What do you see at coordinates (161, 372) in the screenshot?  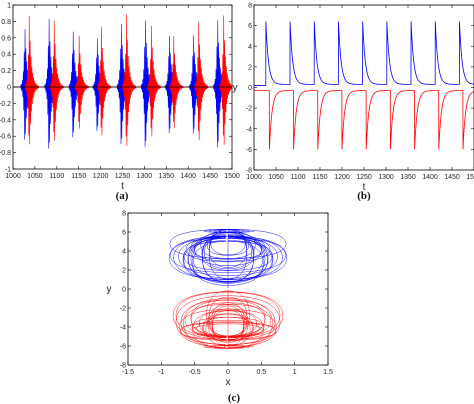 I see `x-tick-label: -1` at bounding box center [161, 372].